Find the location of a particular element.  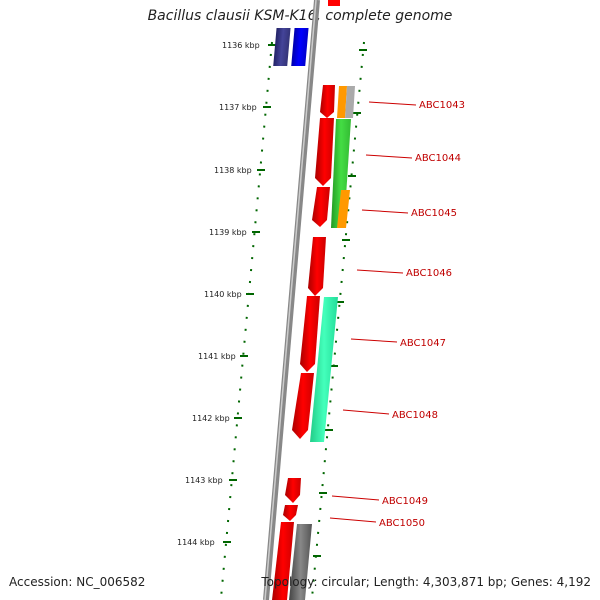

gene-top-red-fragment is located at coordinates (334, 3).